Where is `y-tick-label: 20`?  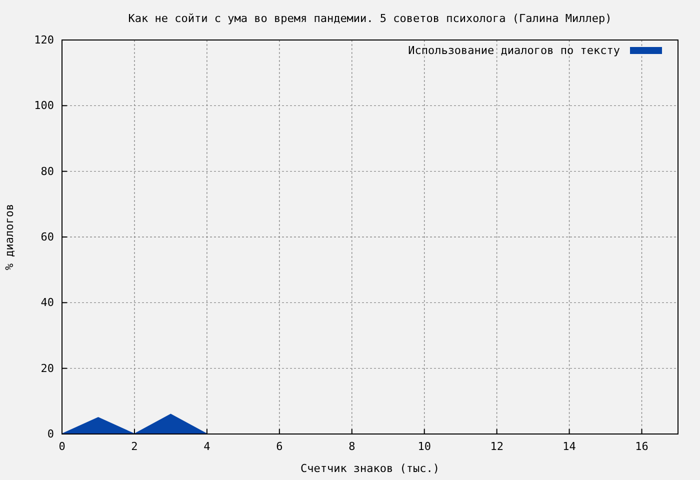 y-tick-label: 20 is located at coordinates (47, 368).